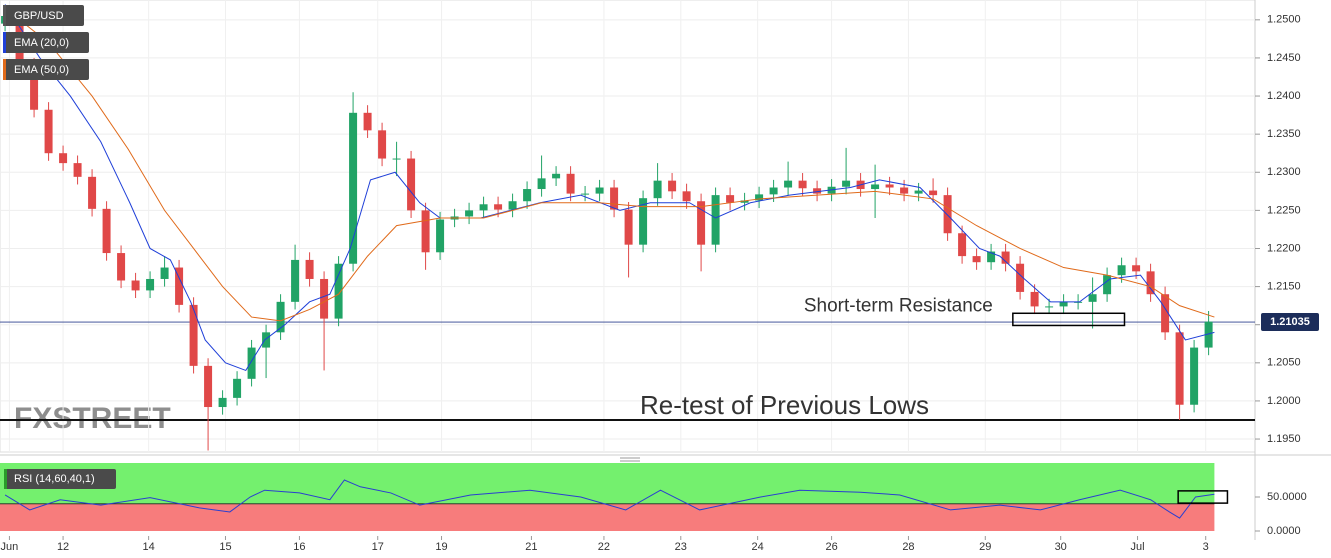 This screenshot has width=1331, height=558. What do you see at coordinates (1284, 439) in the screenshot?
I see `y-tick-label: 1.1950` at bounding box center [1284, 439].